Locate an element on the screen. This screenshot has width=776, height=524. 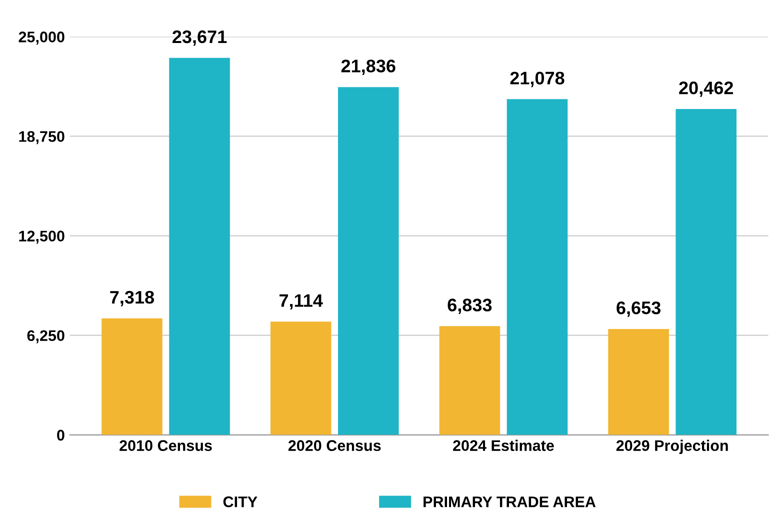
data-label: 21,078 is located at coordinates (537, 80).